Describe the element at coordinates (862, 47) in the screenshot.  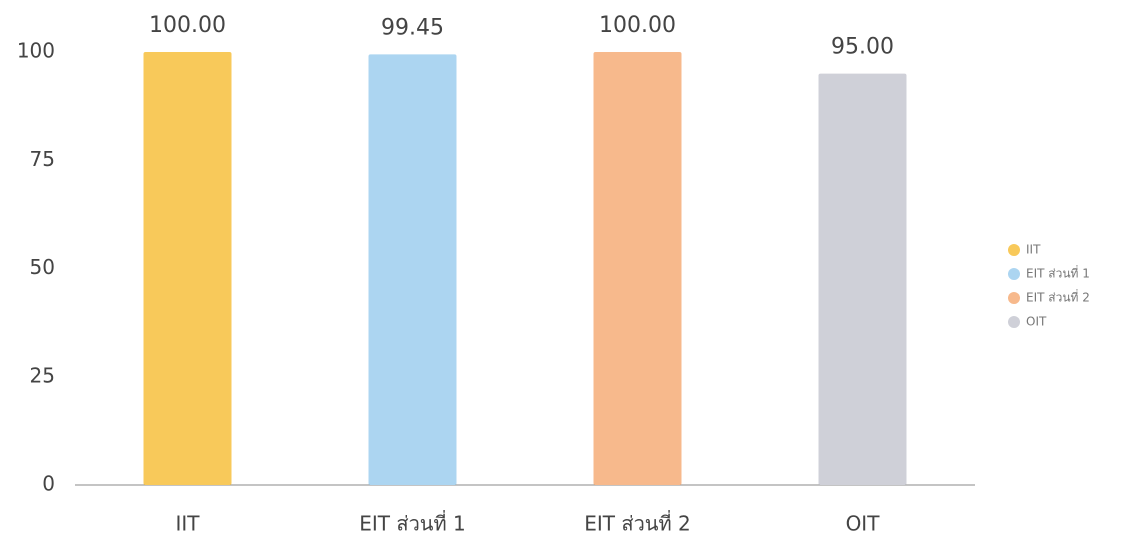
I see `data-label: 95.00` at that location.